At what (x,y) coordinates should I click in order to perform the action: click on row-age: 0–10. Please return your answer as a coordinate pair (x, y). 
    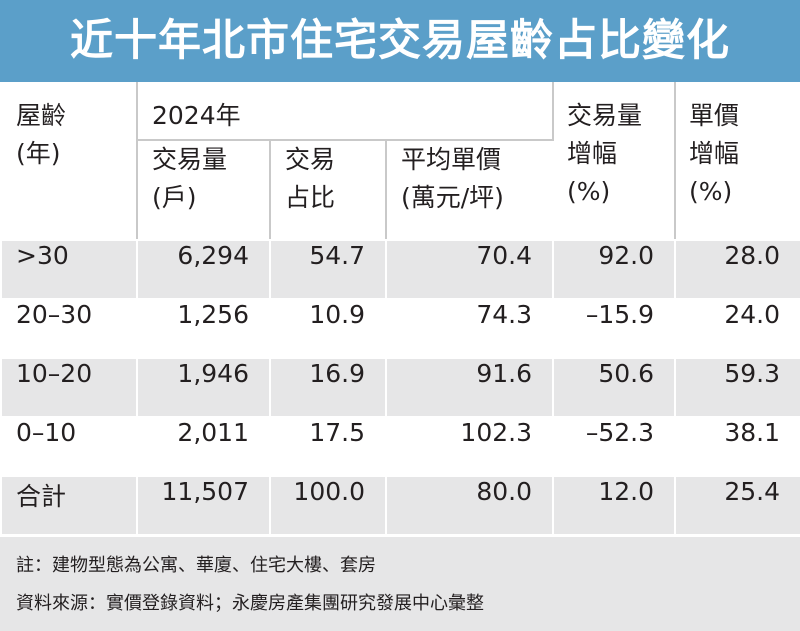
    Looking at the image, I should click on (69, 446).